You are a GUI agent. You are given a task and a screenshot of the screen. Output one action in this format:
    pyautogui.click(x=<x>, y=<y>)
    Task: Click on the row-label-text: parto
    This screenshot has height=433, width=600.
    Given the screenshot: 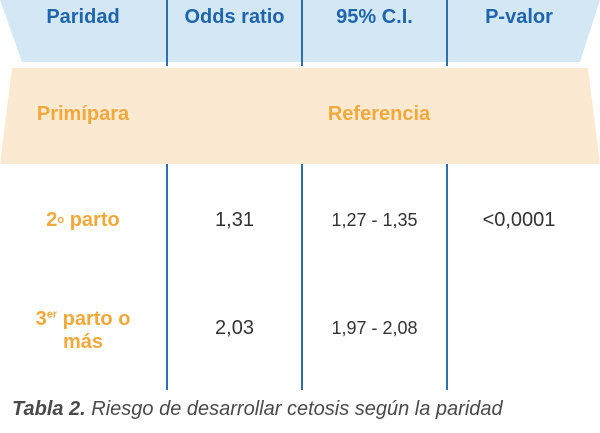 What is the action you would take?
    pyautogui.click(x=92, y=219)
    